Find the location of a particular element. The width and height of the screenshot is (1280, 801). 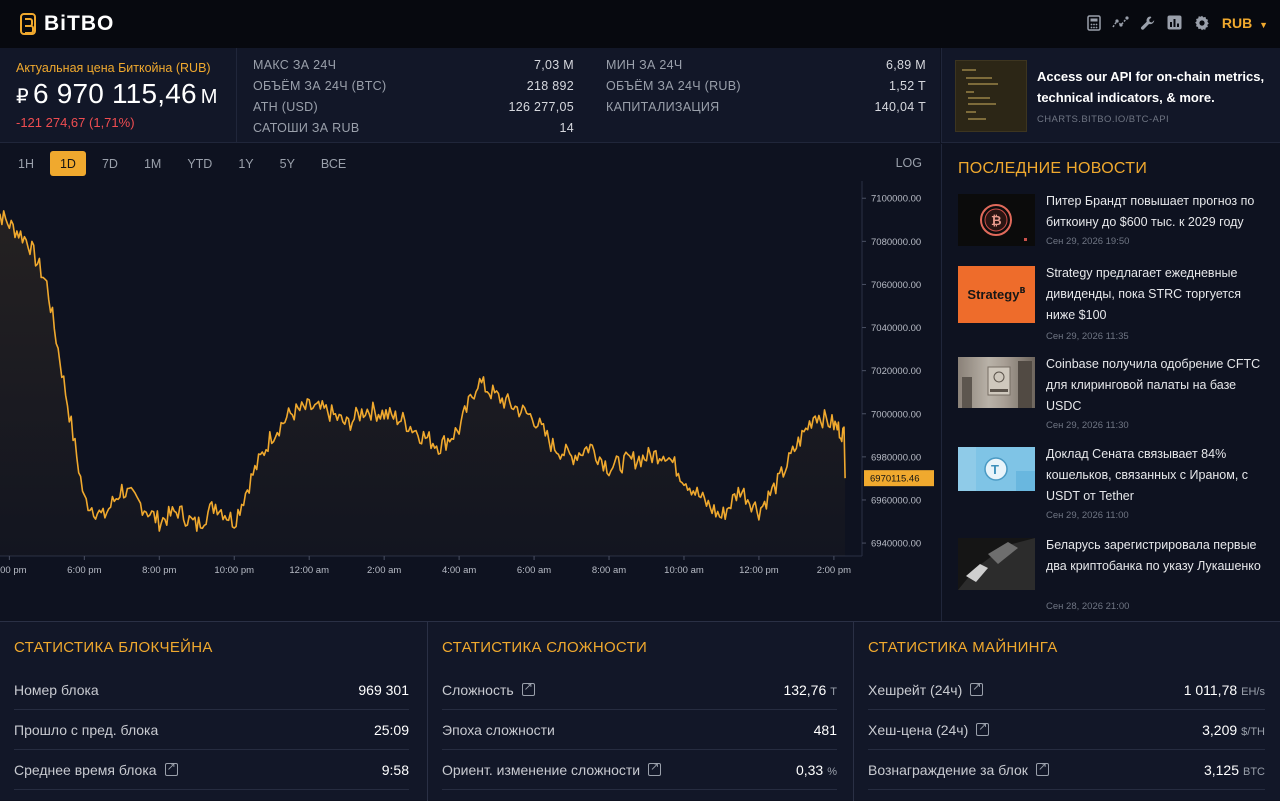

stat-high-24h: МАКС ЗА 24Ч 7,03 M is located at coordinates (413, 65).